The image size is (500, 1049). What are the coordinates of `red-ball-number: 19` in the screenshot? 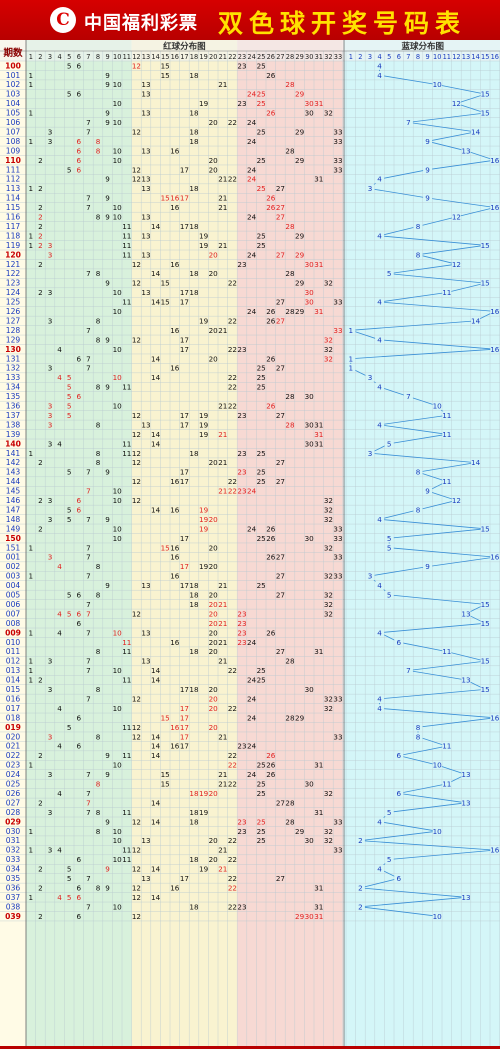 It's located at (204, 415).